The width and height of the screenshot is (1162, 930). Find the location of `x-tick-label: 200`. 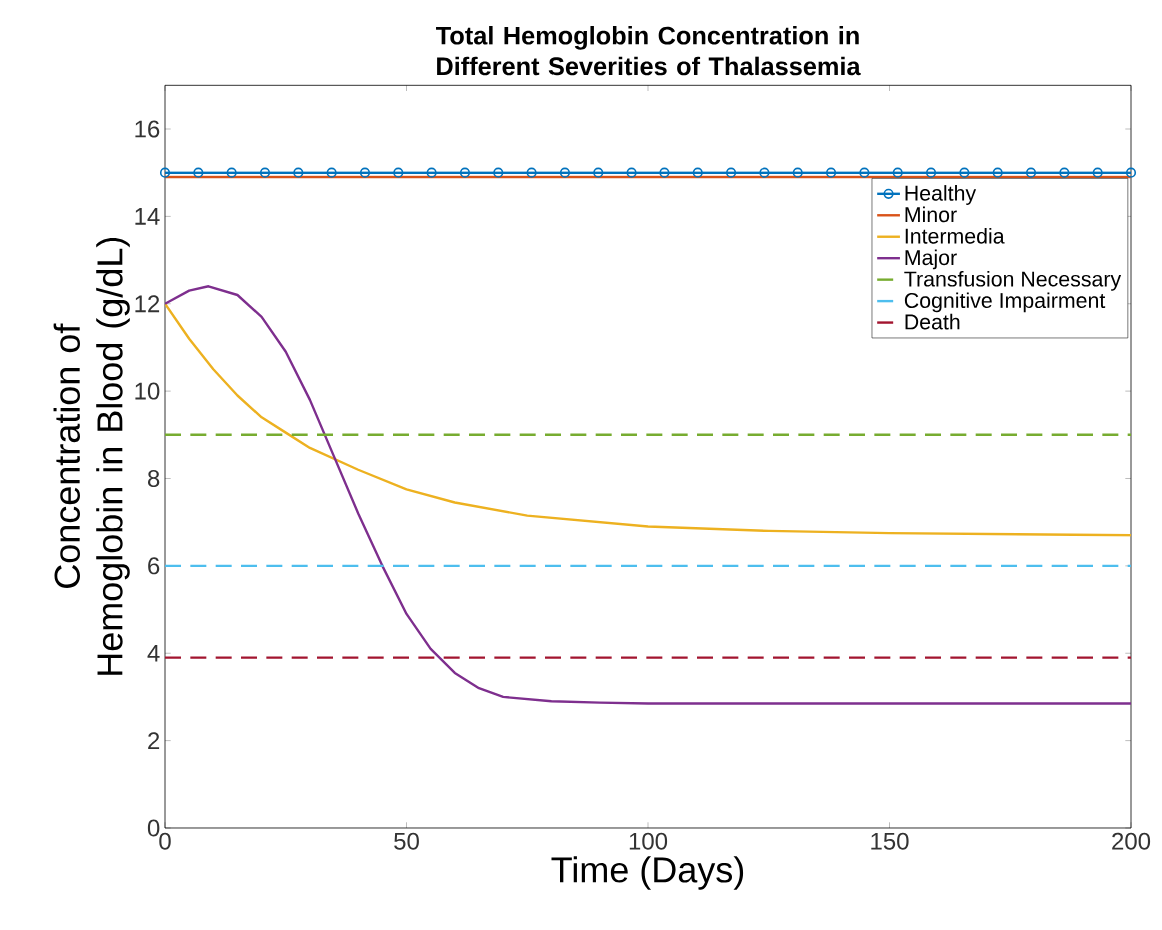

x-tick-label: 200 is located at coordinates (1131, 841).